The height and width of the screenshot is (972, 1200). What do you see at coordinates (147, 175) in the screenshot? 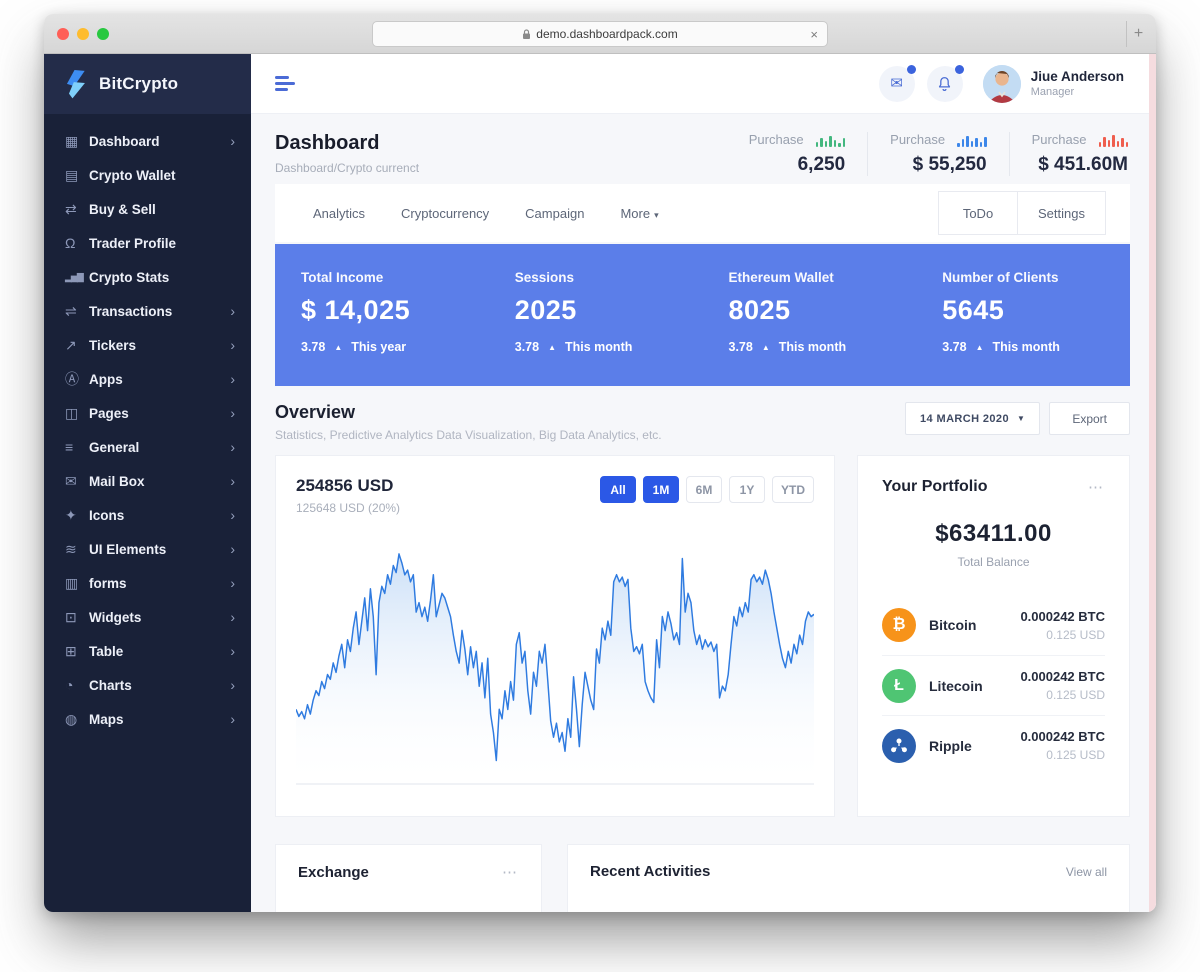
I see `sidebar-item-crypto-wallet: ▤ Crypto Wallet` at bounding box center [147, 175].